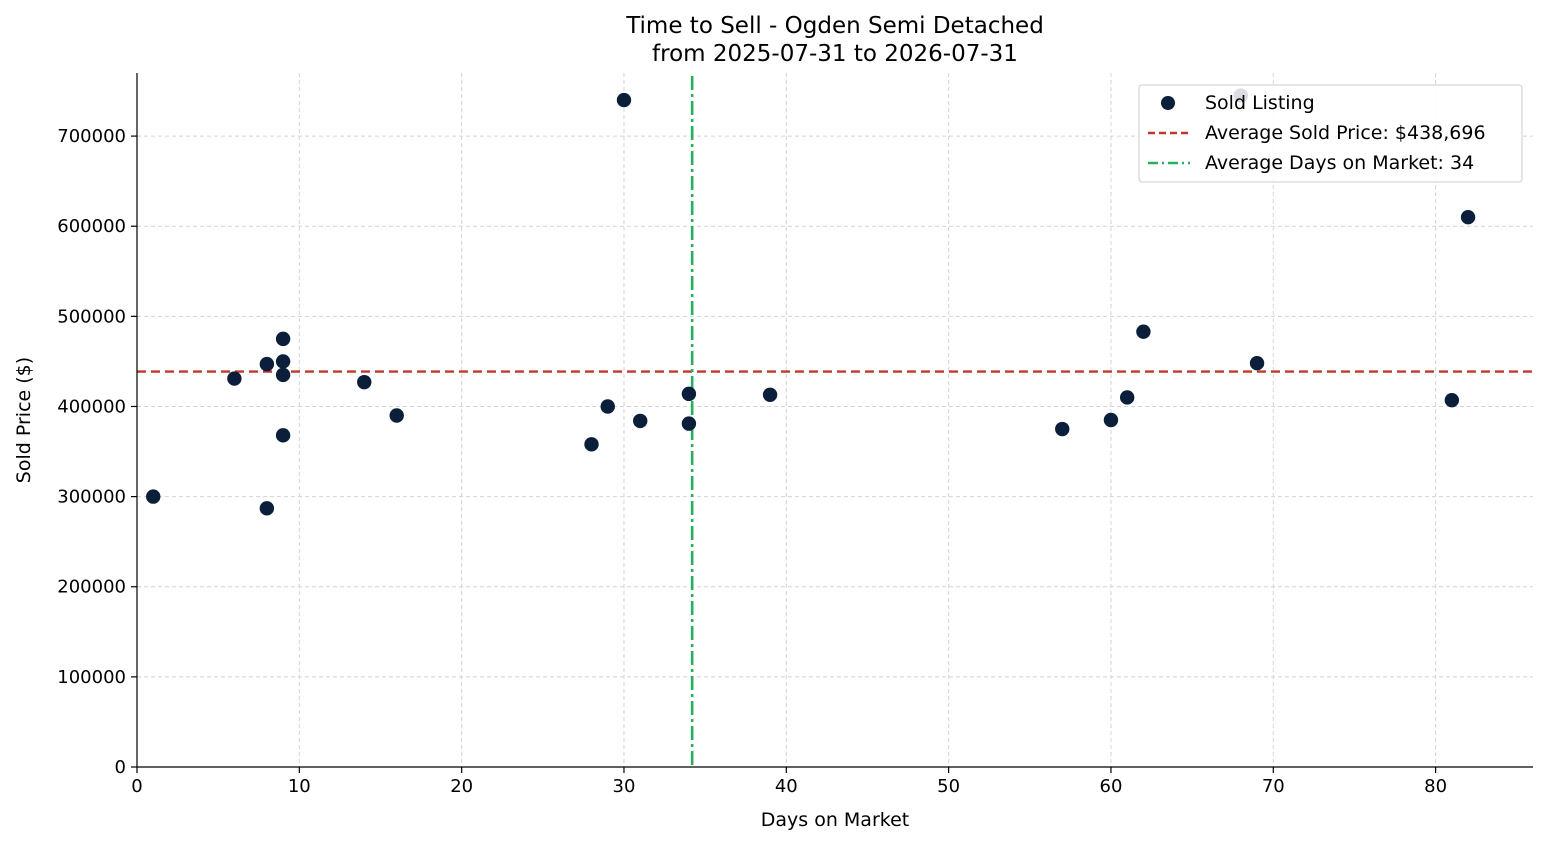 The width and height of the screenshot is (1547, 845). I want to click on x-tick-label: 50, so click(948, 786).